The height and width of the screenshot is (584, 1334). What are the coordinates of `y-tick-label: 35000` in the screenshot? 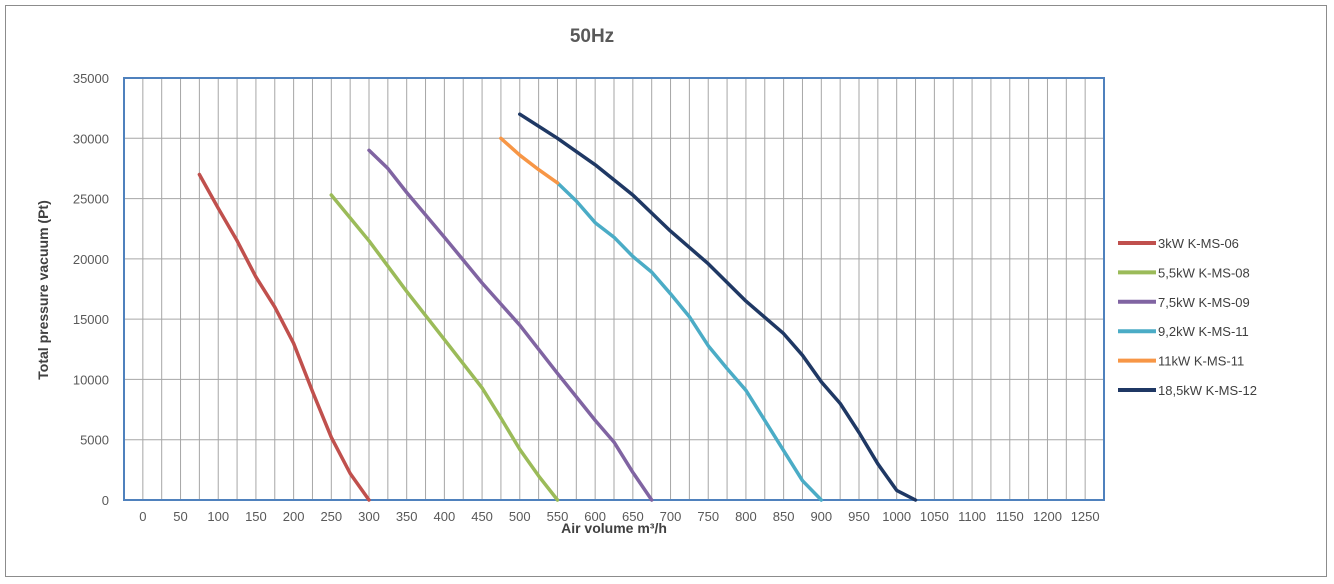 It's located at (91, 78).